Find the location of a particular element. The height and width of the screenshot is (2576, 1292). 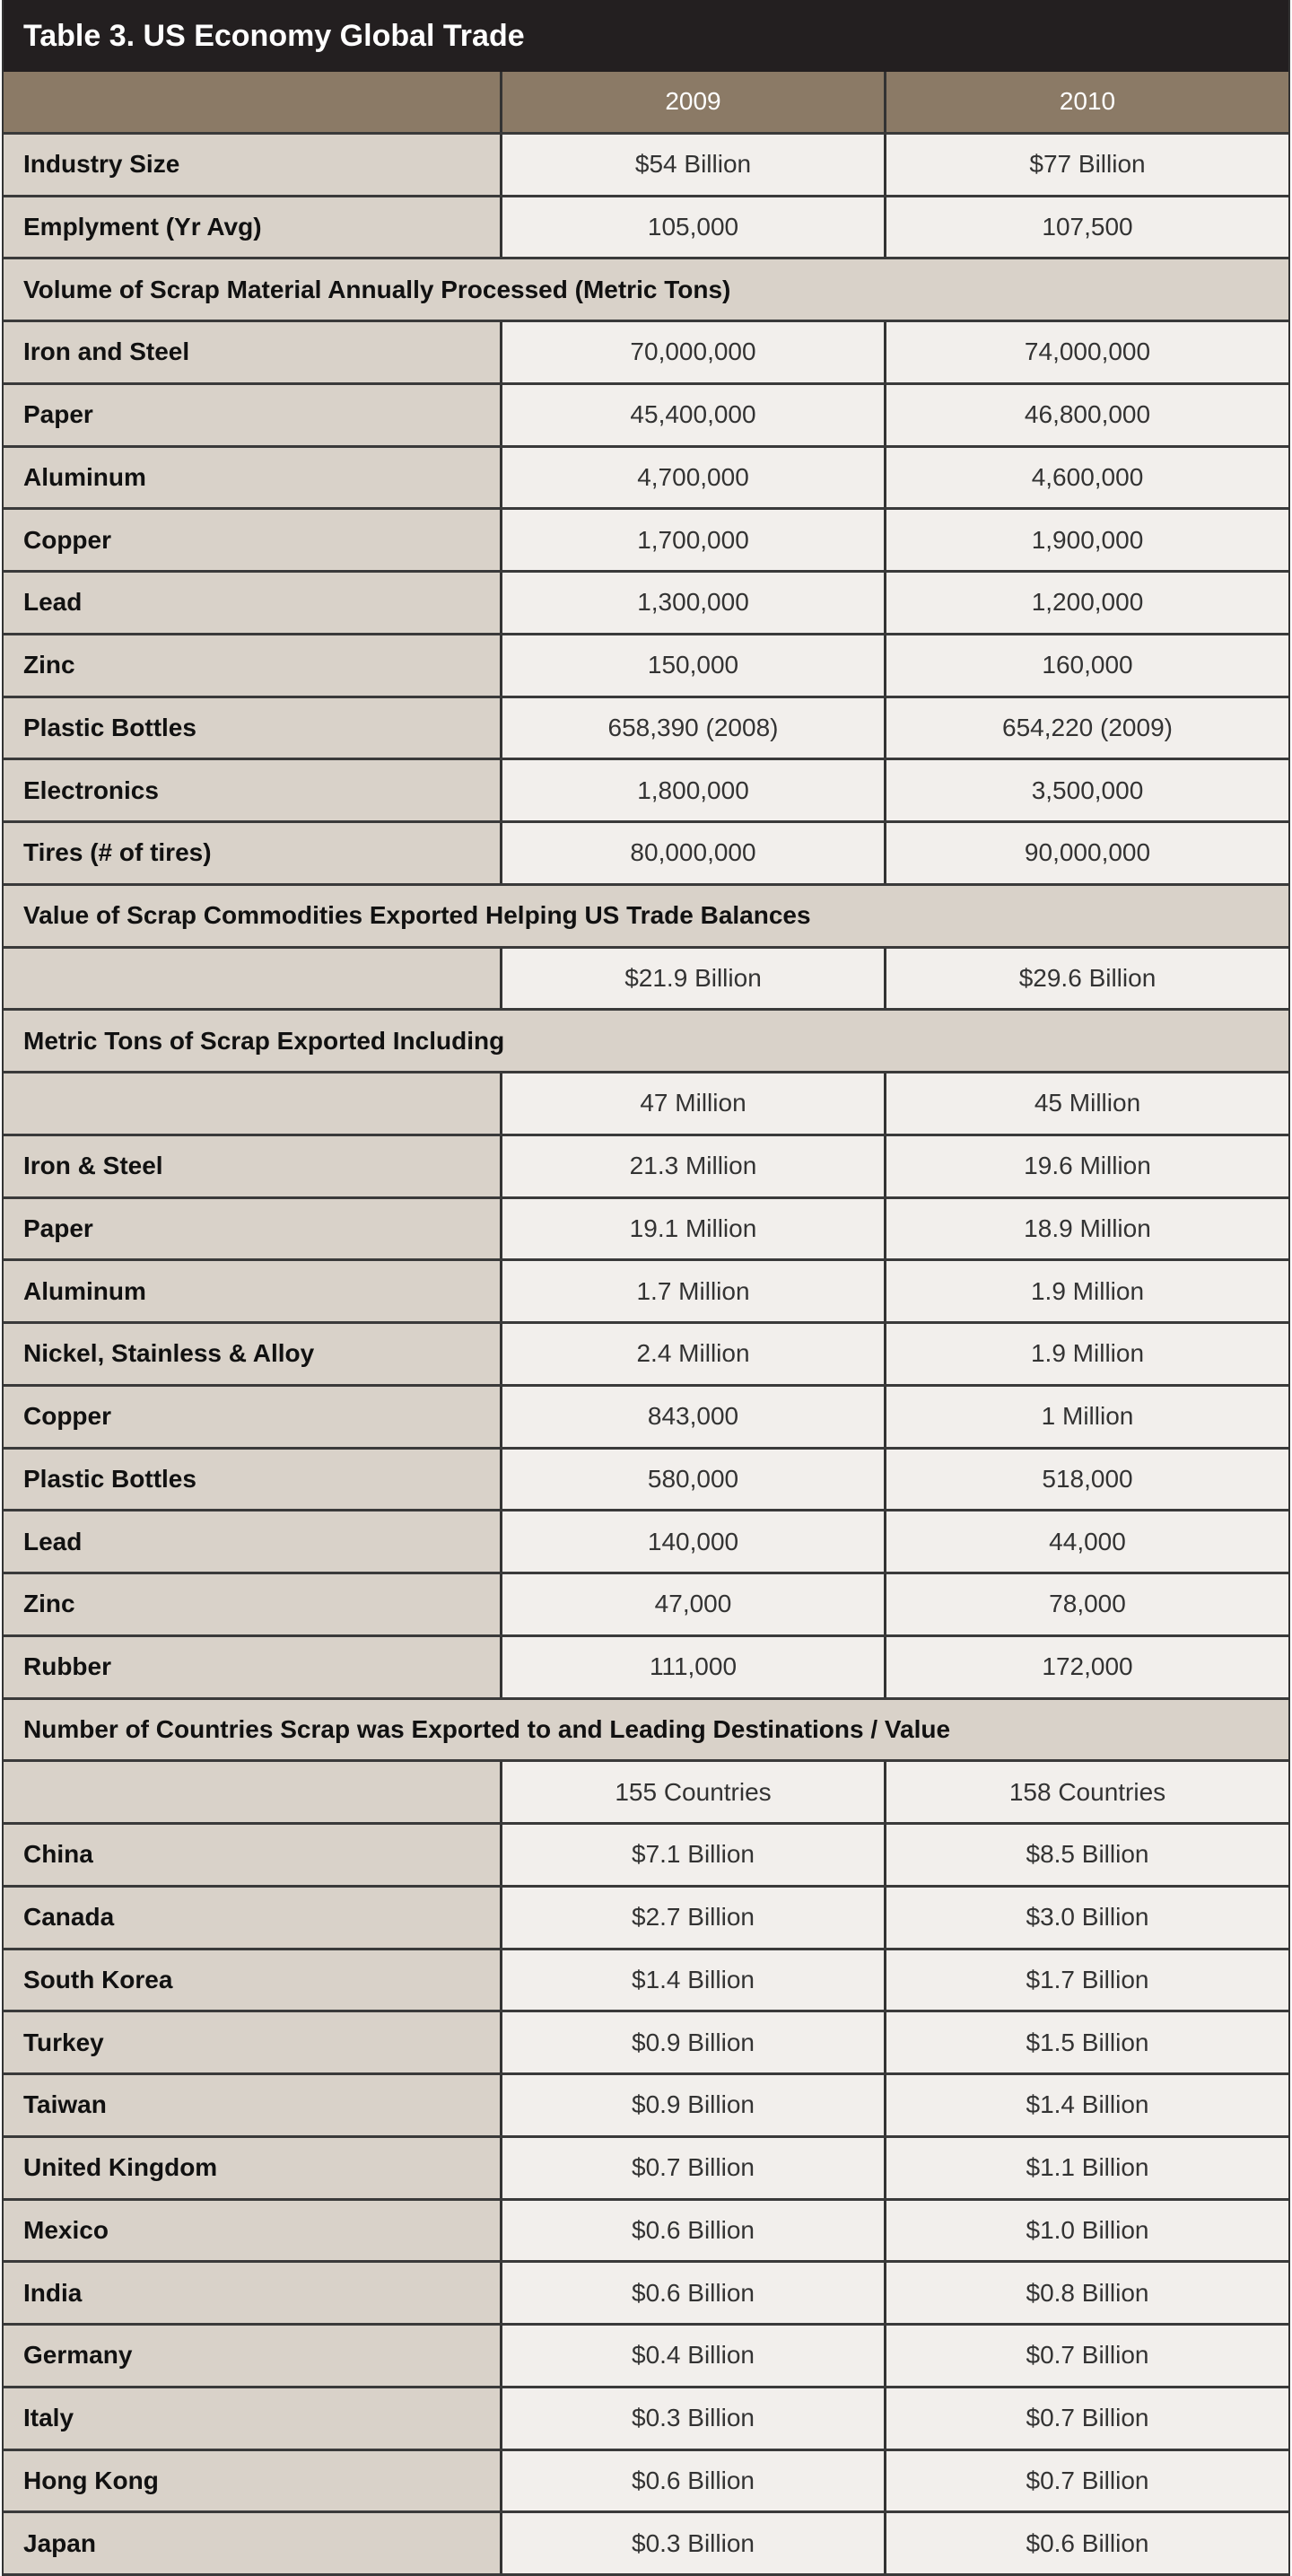

table-row: Turkey $0.9 Billion $1.5 Billion is located at coordinates (646, 2044).